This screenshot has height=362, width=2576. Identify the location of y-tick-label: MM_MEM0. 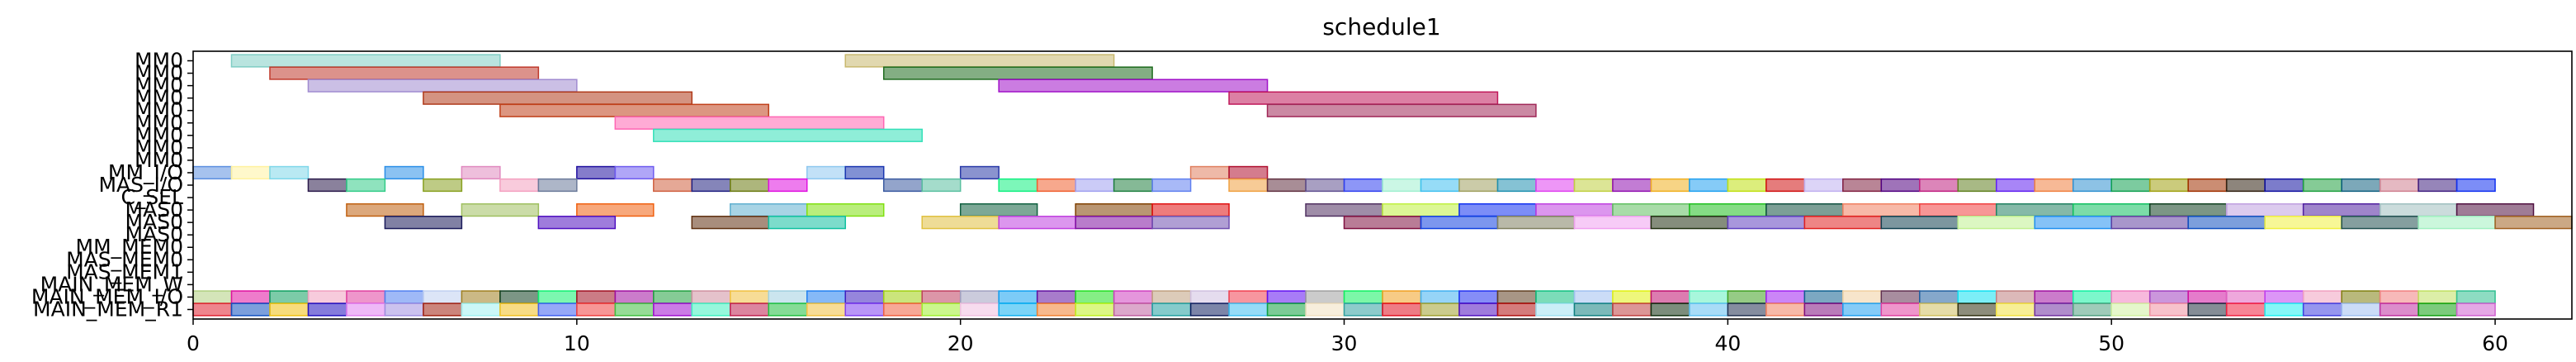
(129, 247).